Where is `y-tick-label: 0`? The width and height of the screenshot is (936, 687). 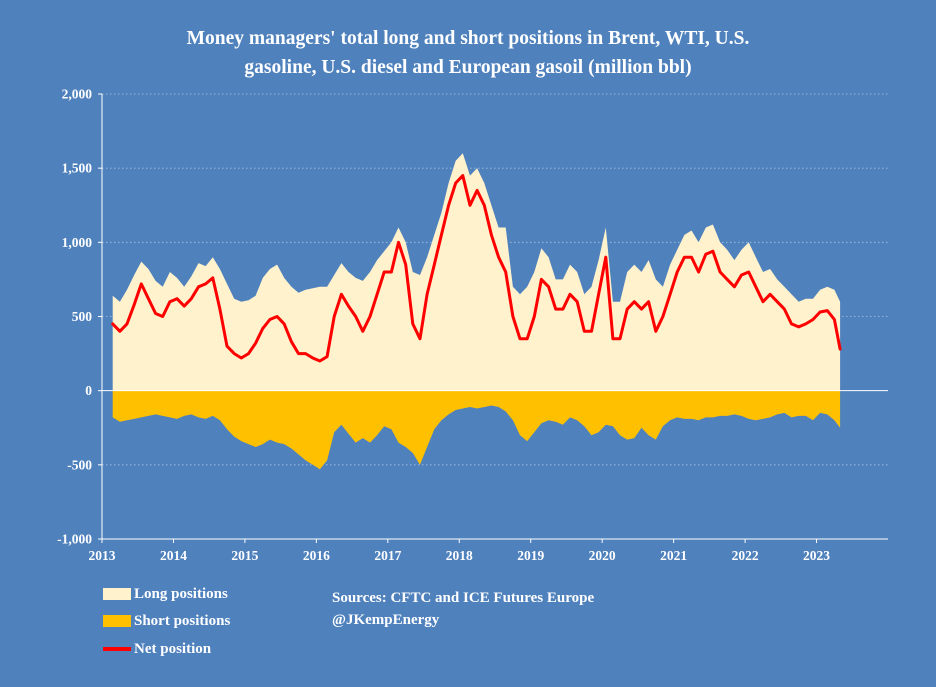 y-tick-label: 0 is located at coordinates (88, 390).